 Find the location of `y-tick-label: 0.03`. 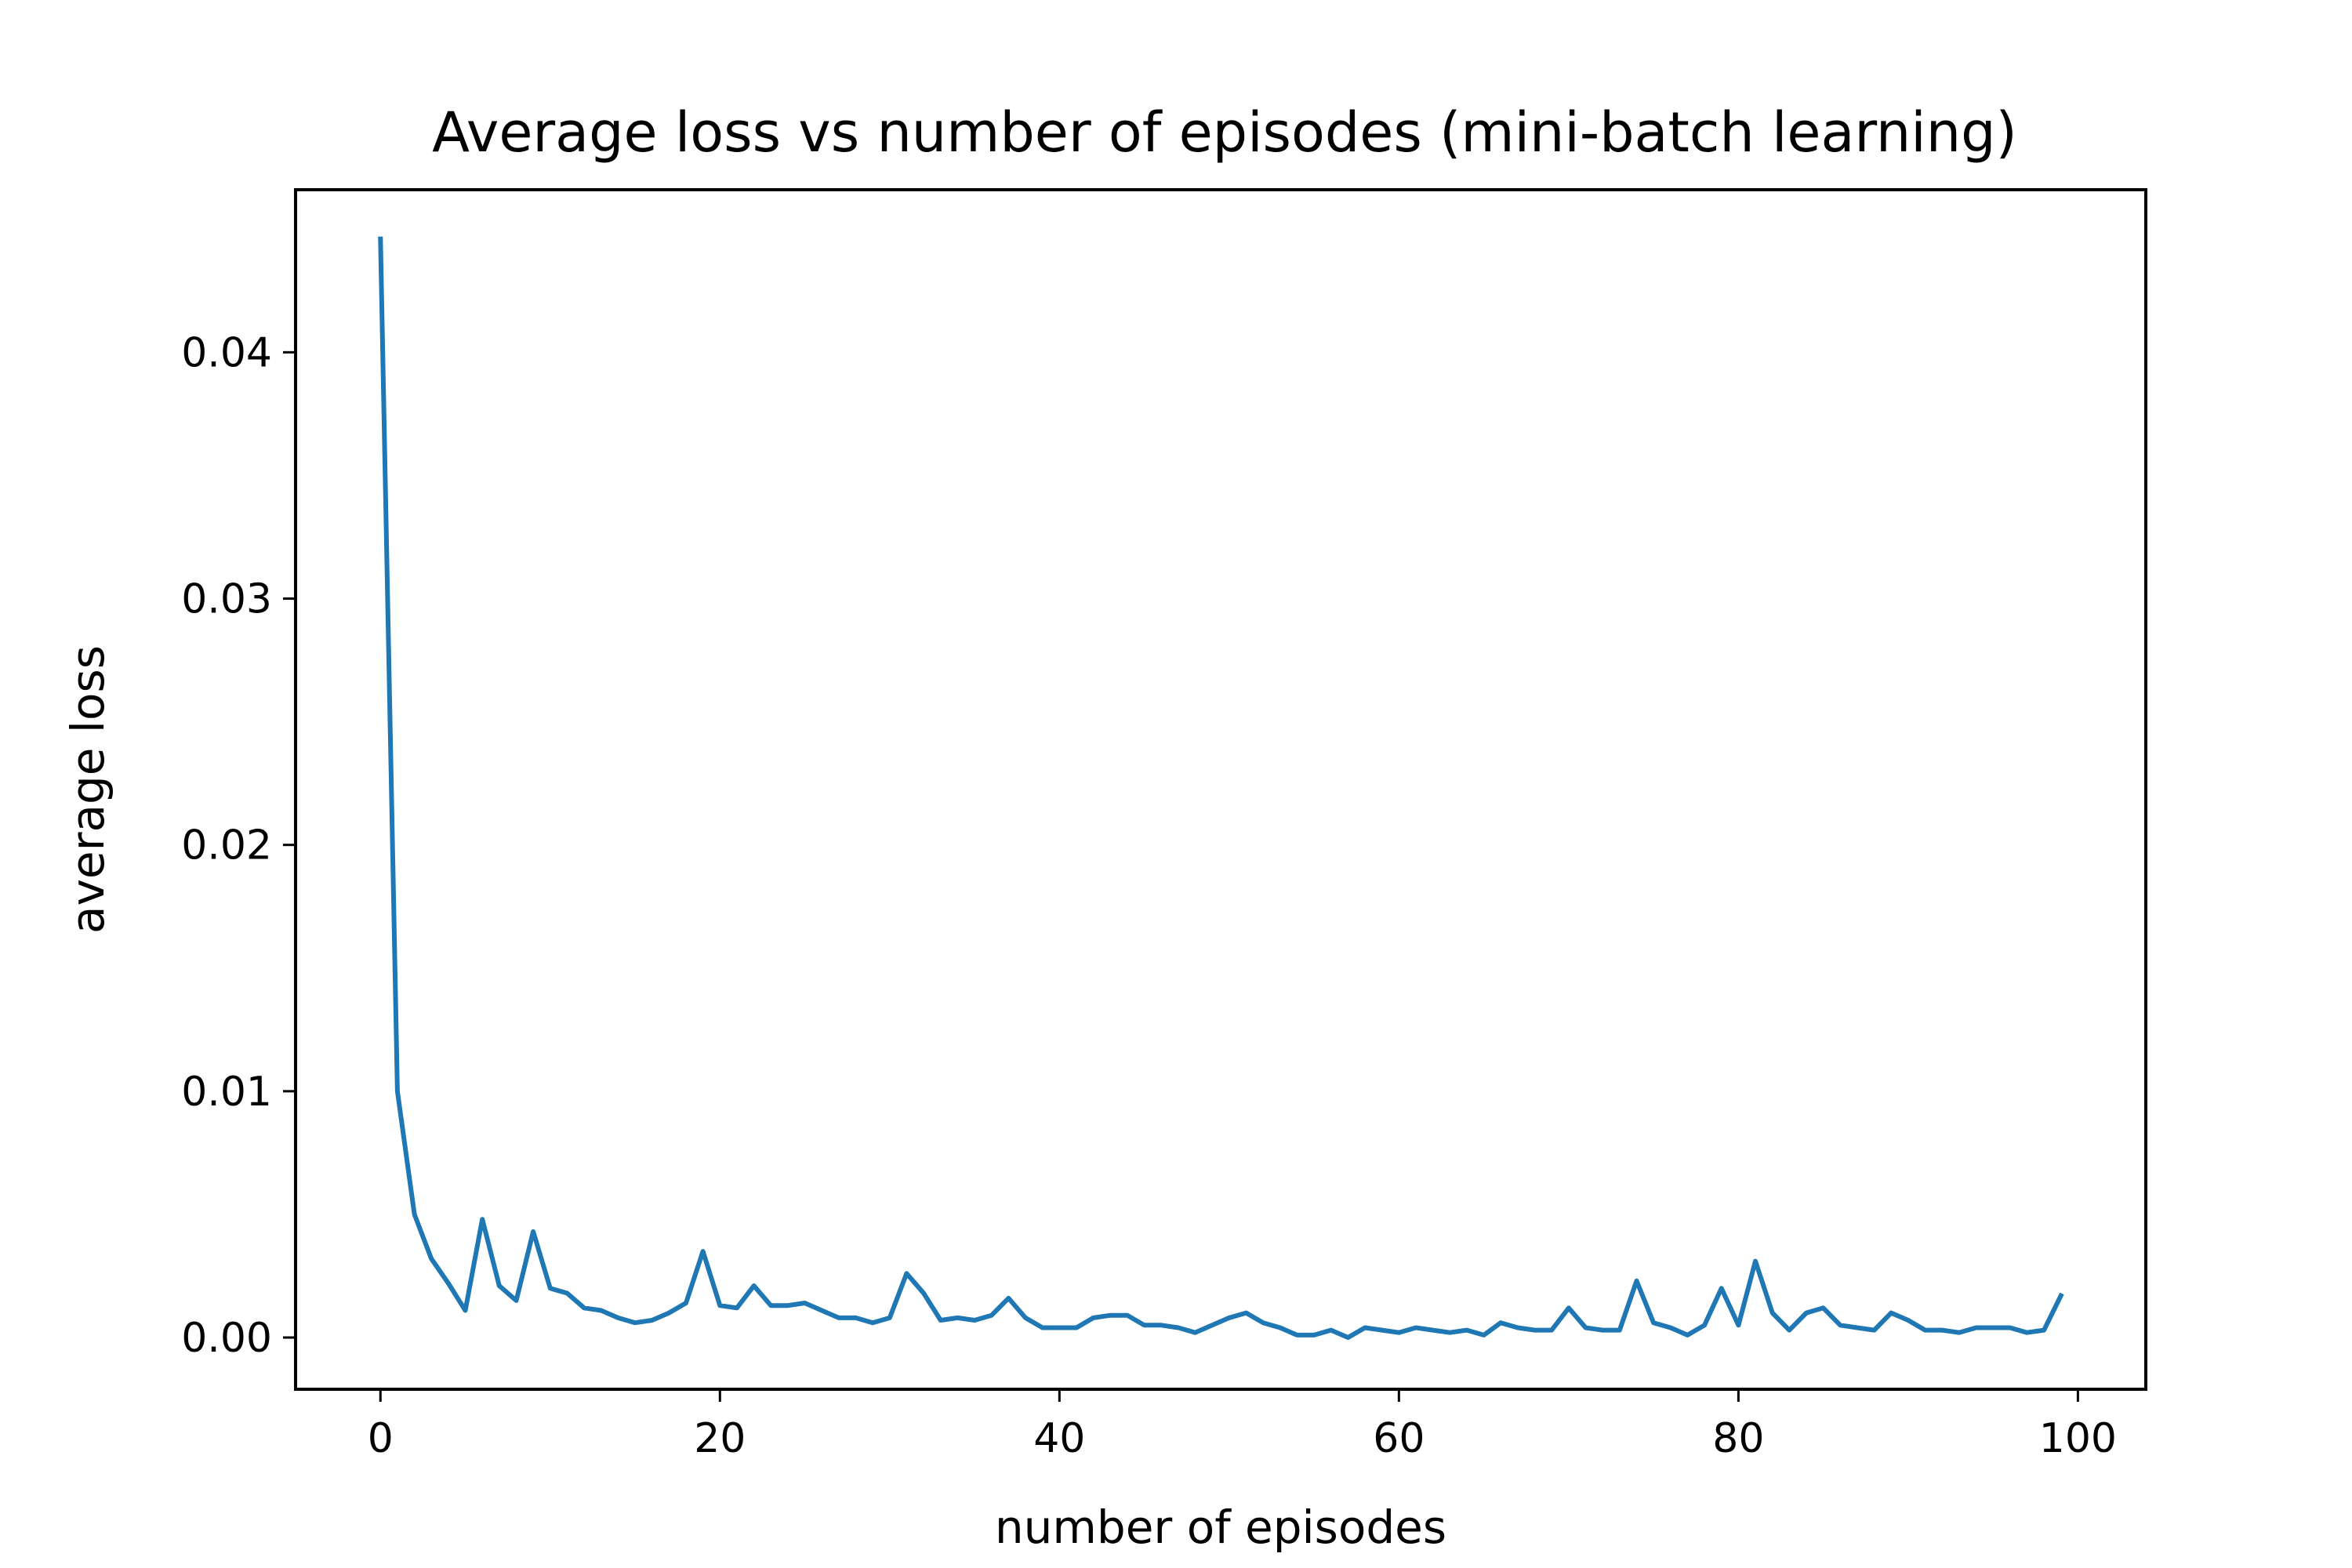

y-tick-label: 0.03 is located at coordinates (227, 599).